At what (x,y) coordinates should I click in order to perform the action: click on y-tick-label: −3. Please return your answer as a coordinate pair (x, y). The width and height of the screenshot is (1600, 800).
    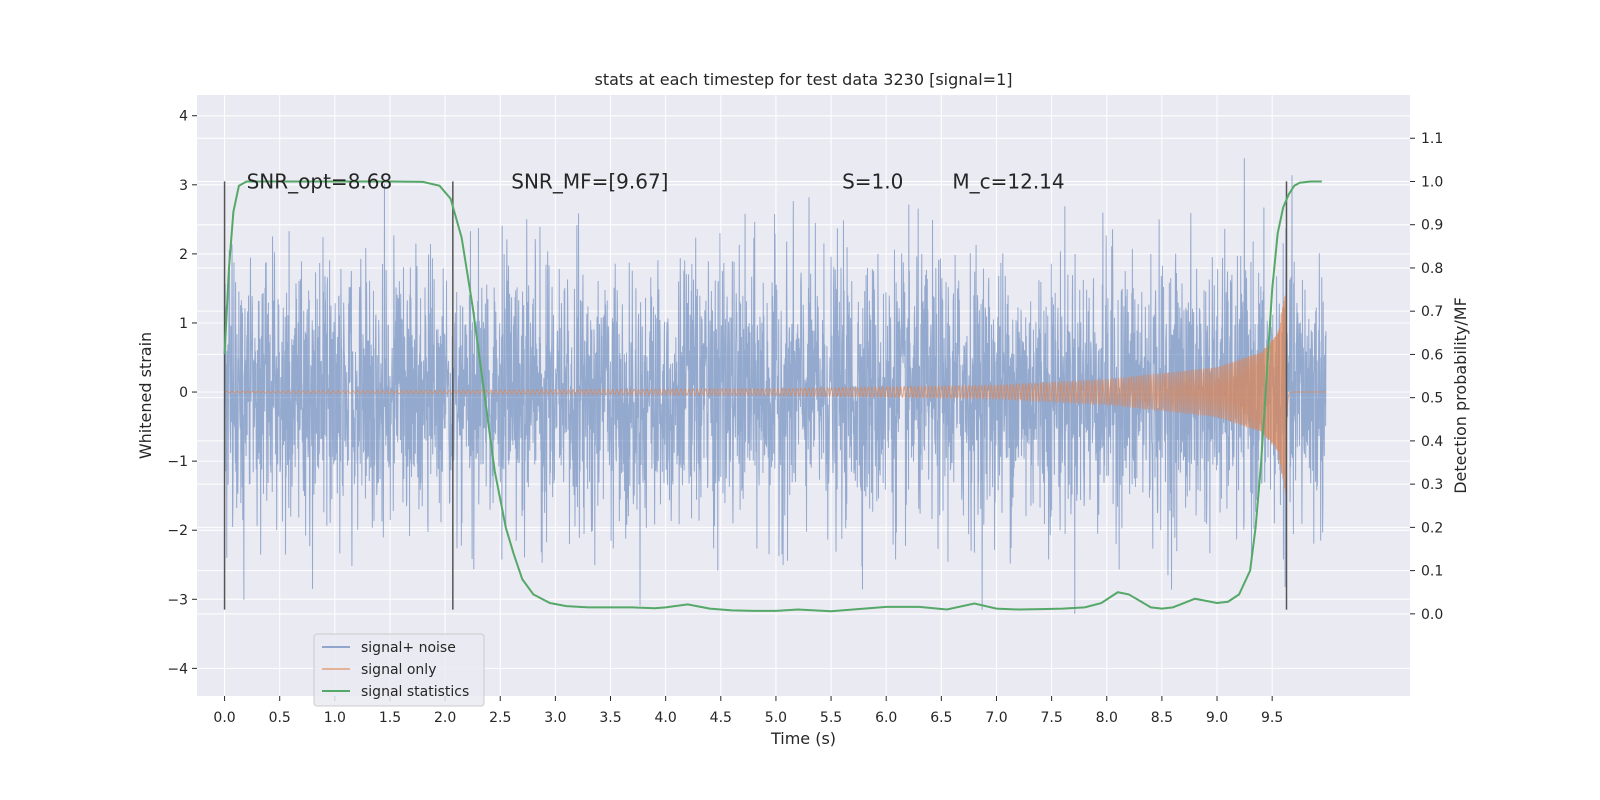
    Looking at the image, I should click on (177, 600).